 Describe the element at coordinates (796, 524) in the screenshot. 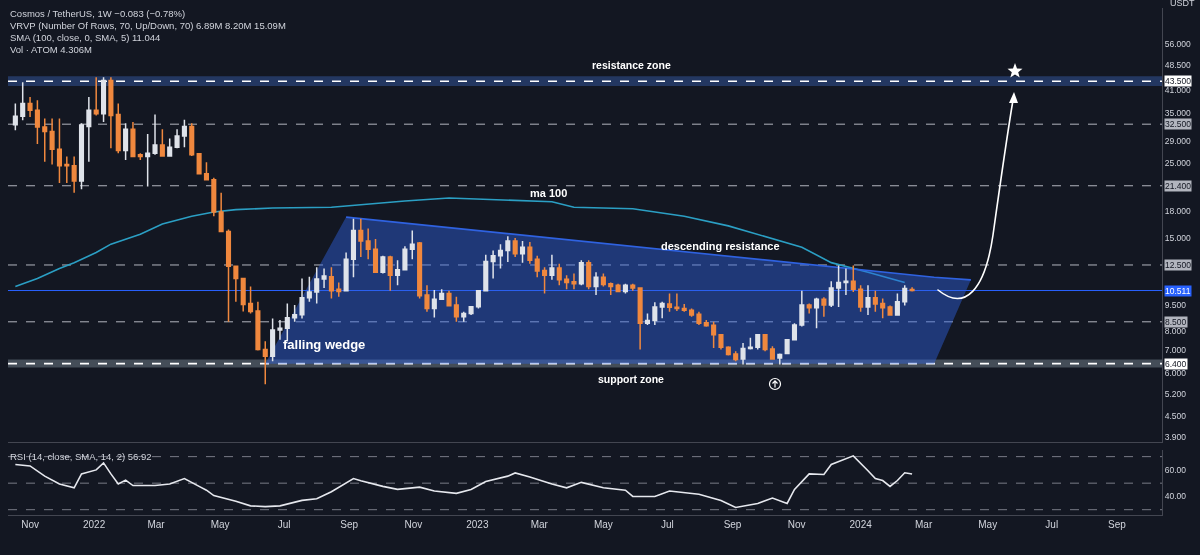

I see `x-tick-label: Nov` at that location.